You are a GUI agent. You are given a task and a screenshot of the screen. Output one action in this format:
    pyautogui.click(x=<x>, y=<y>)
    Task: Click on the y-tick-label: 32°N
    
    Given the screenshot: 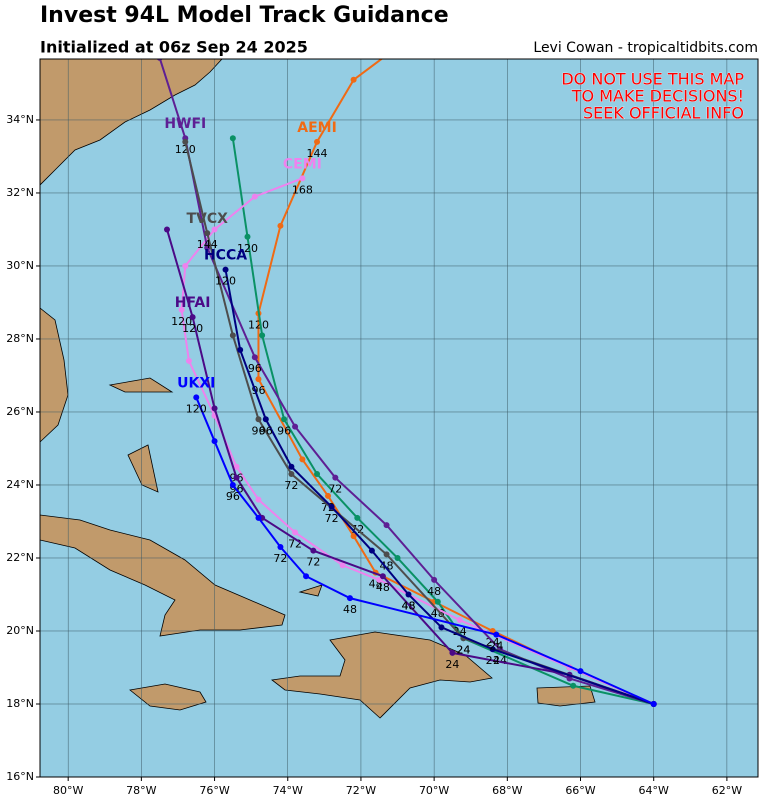 What is the action you would take?
    pyautogui.click(x=20, y=192)
    